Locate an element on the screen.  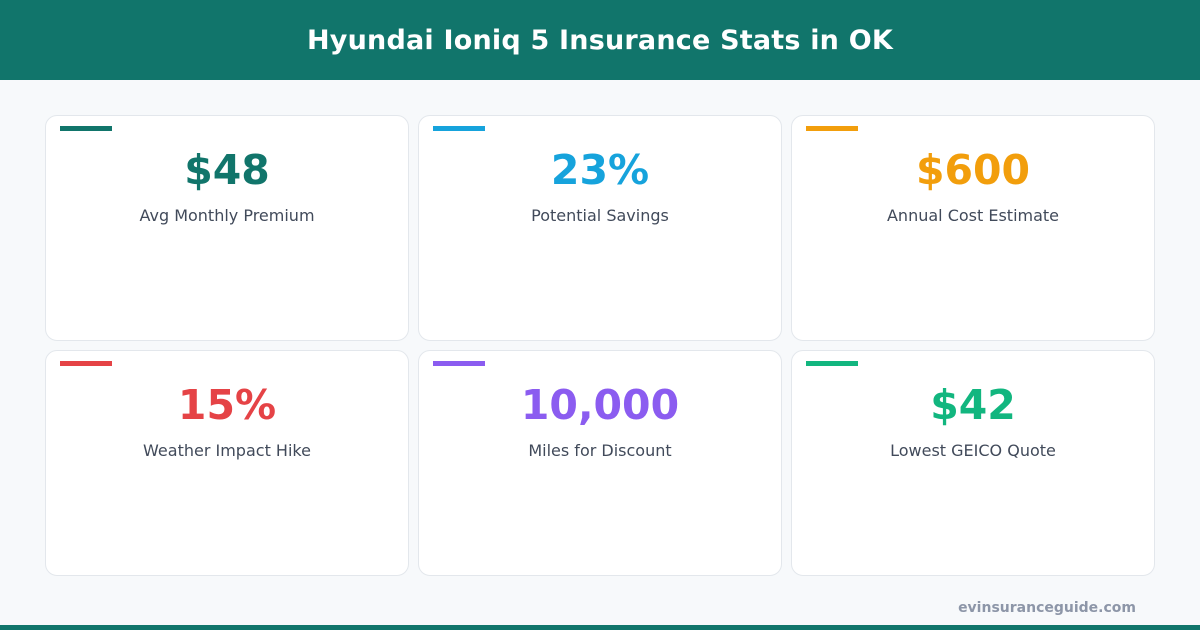
stat-value: $48 is located at coordinates (227, 170).